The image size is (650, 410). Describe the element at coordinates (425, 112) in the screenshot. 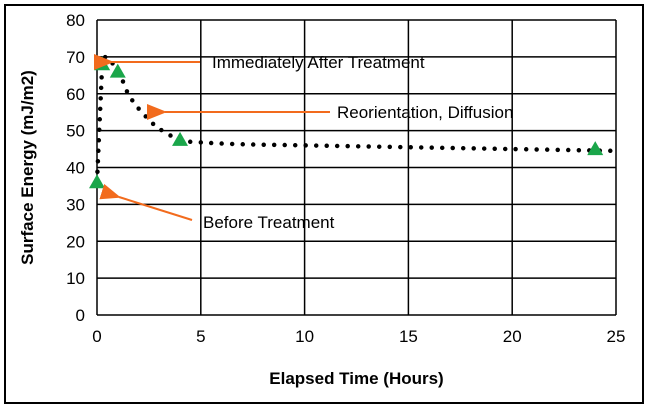

I see `annotation-label: Reorientation, Diffusion` at that location.